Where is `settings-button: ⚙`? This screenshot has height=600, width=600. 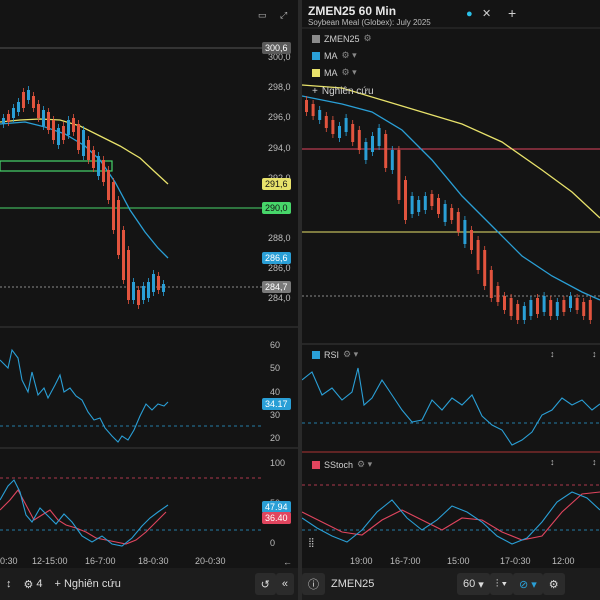 settings-button: ⚙ is located at coordinates (553, 584).